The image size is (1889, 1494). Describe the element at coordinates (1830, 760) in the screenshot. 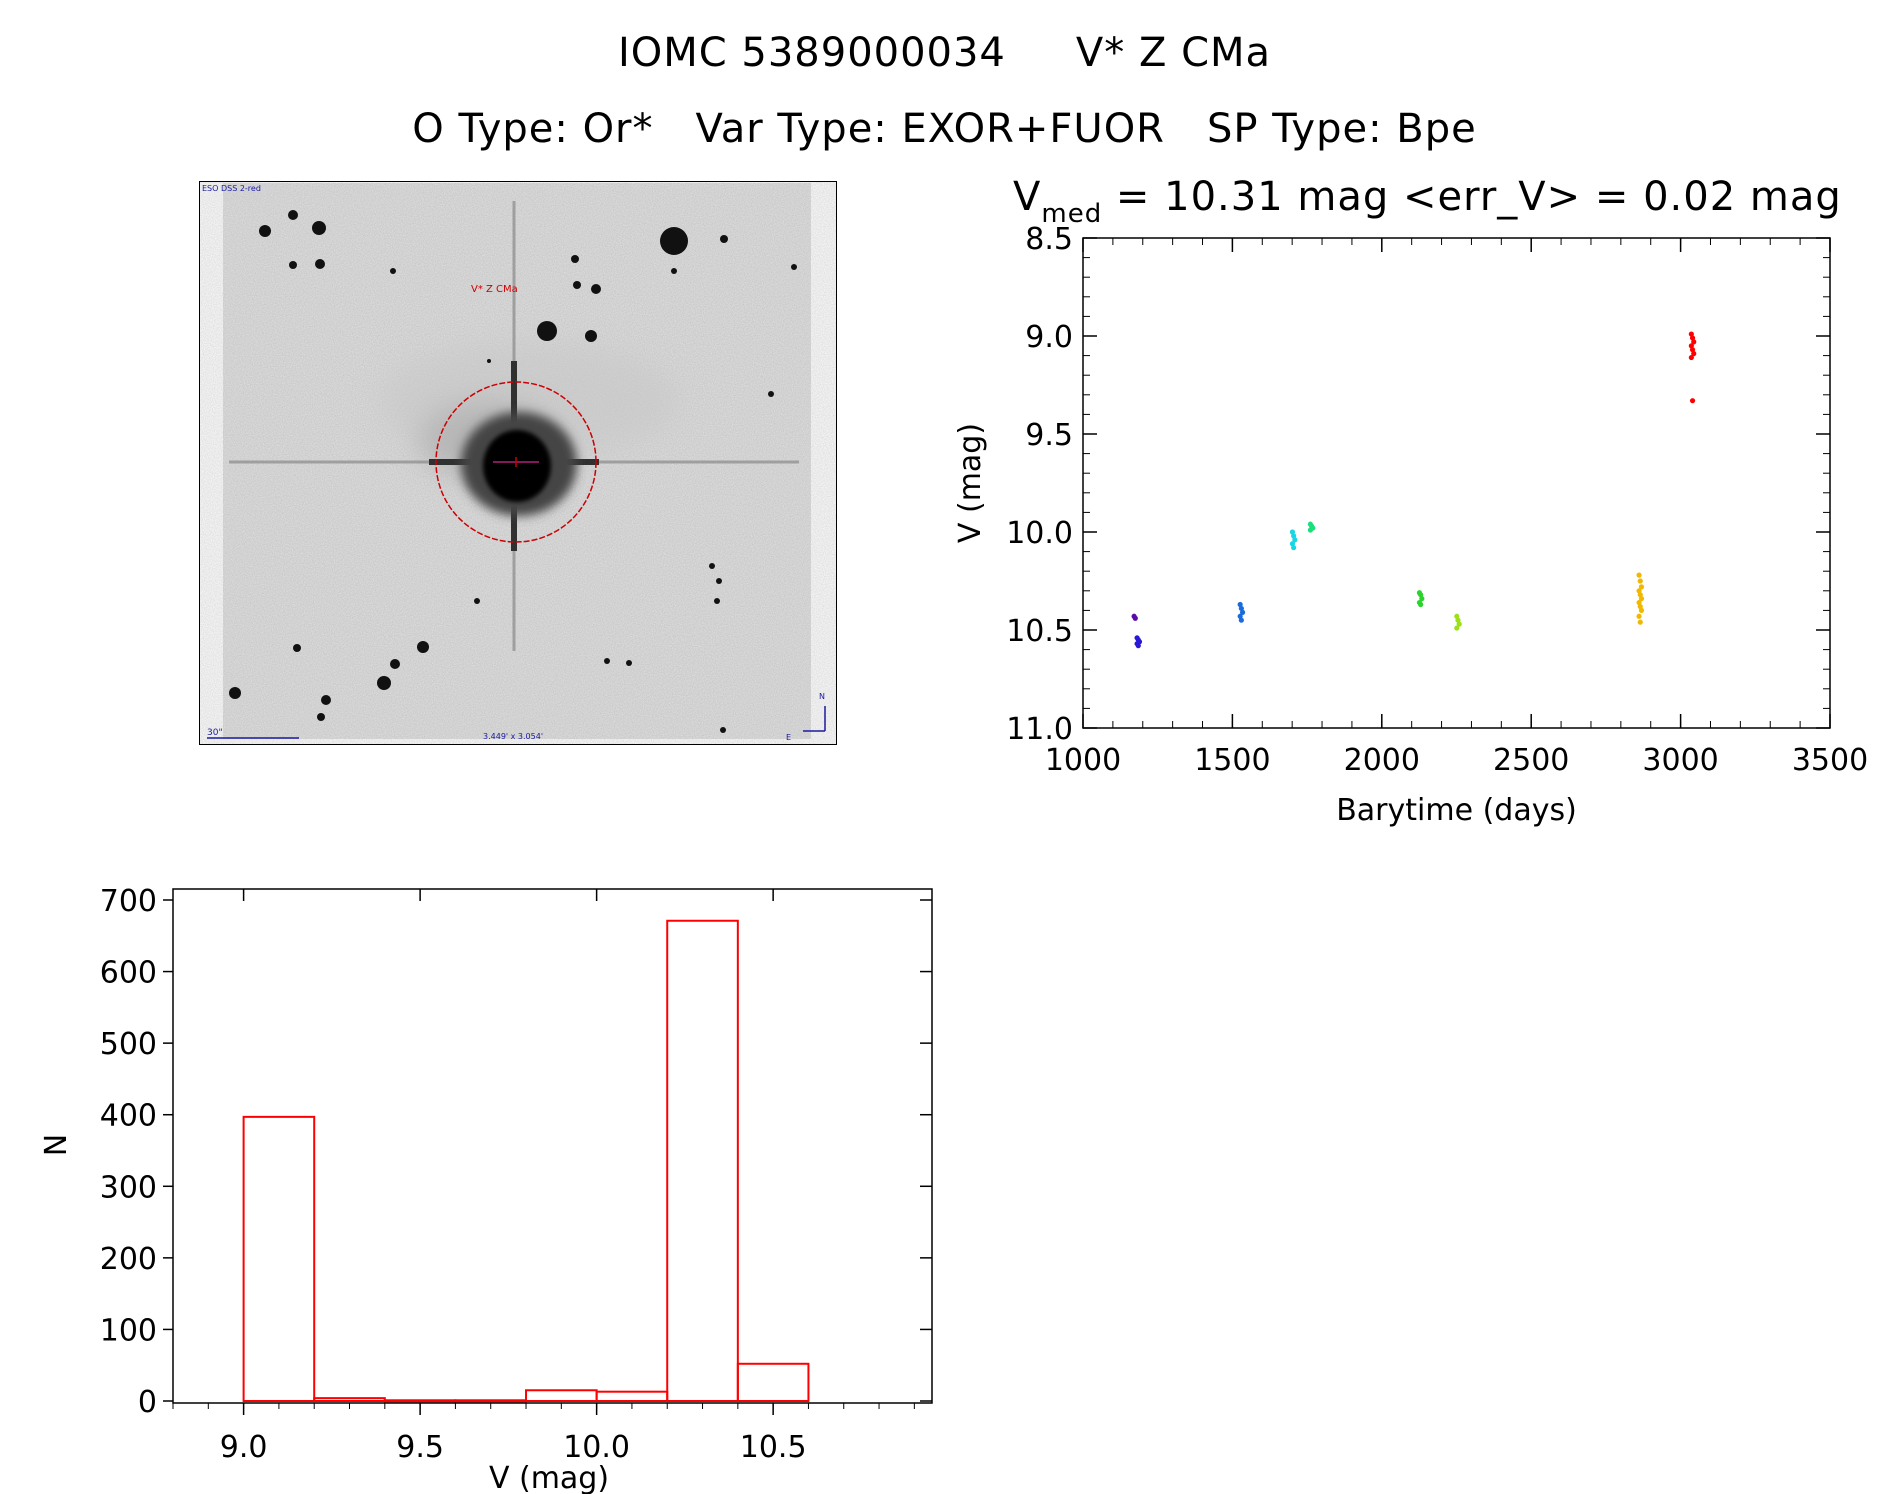

I see `lc-x-tick-label: 3500` at that location.